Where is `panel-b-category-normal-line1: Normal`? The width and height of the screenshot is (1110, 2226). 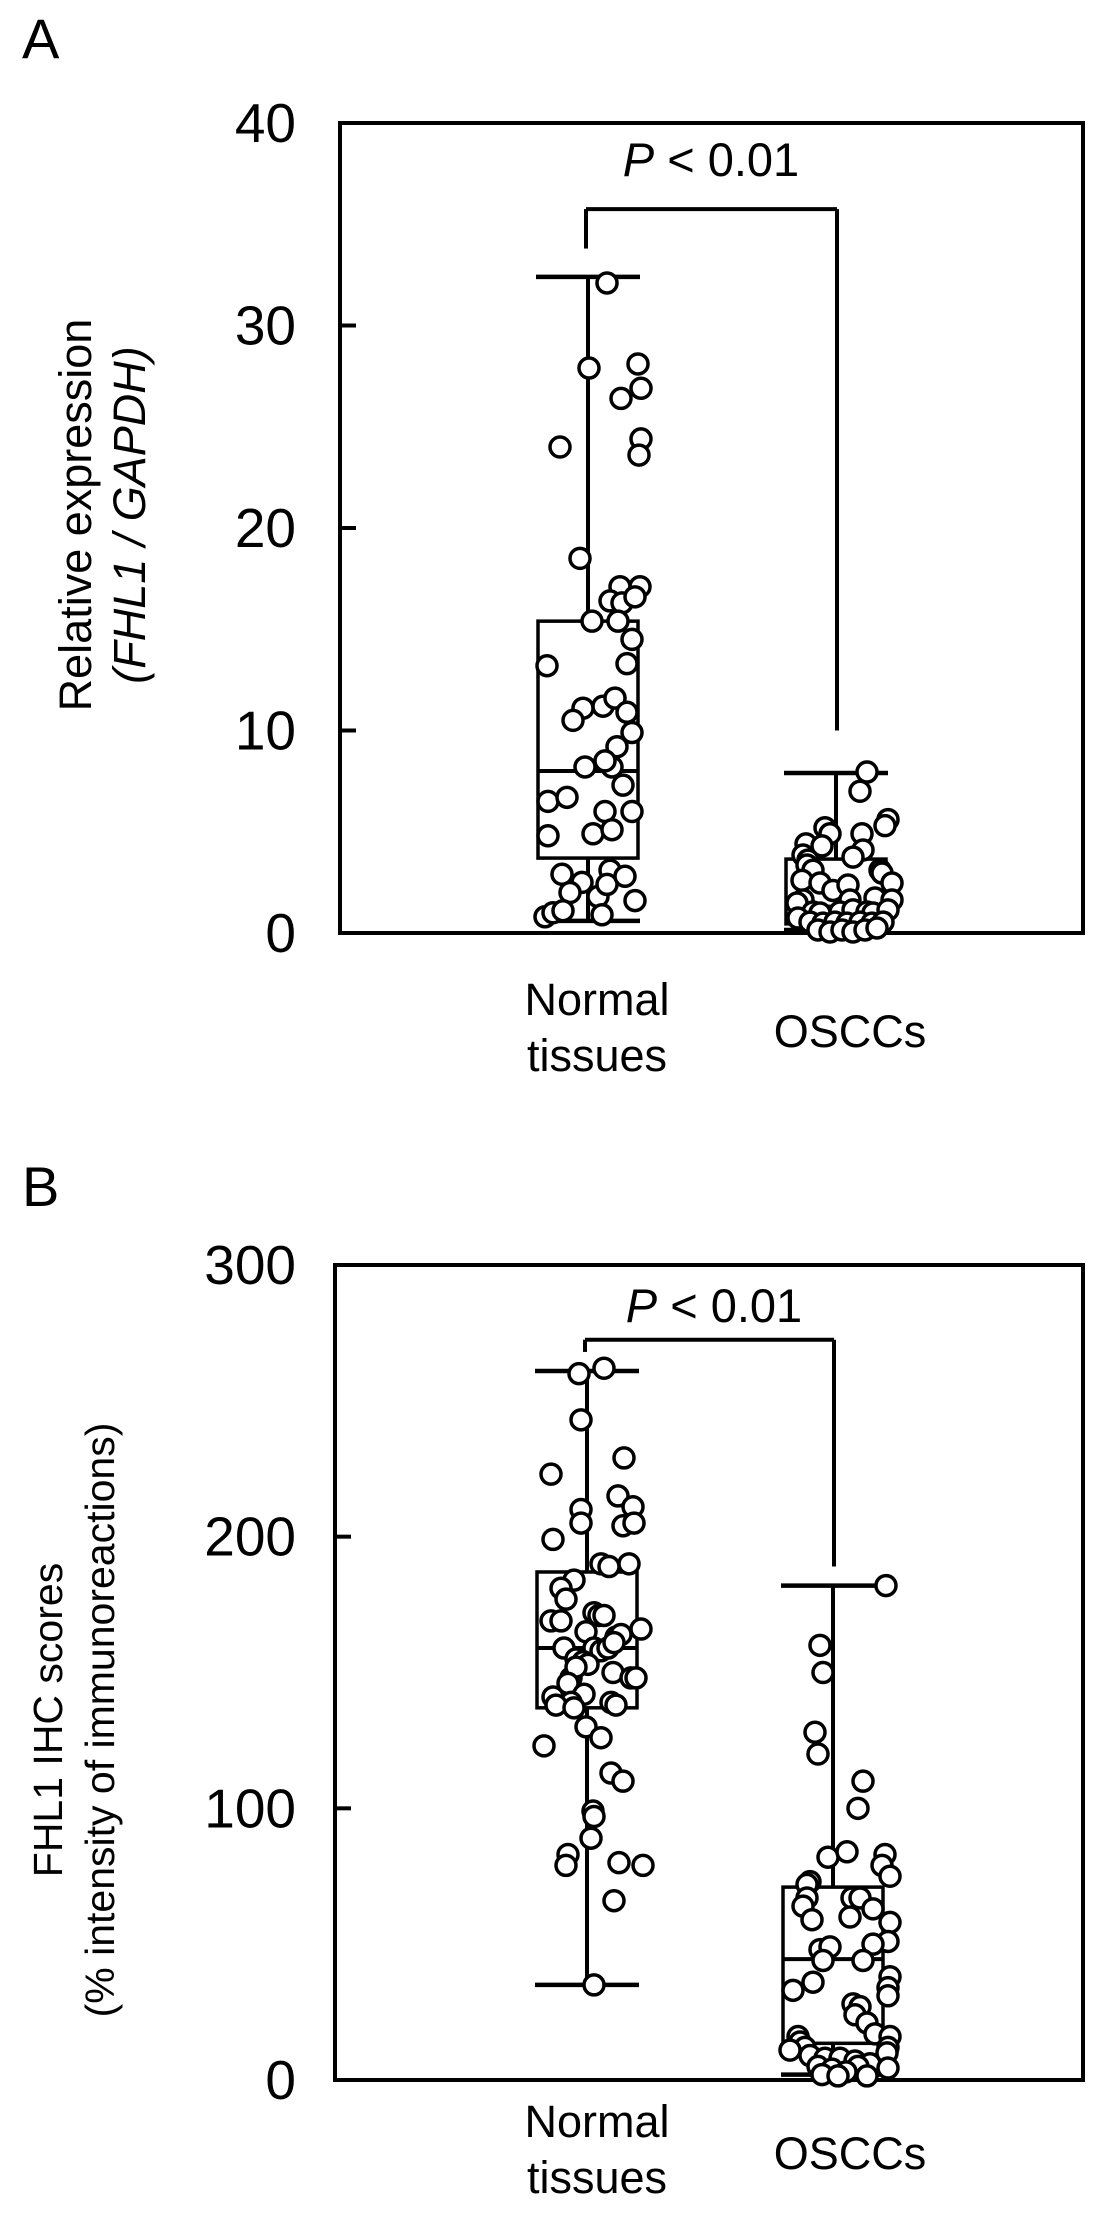 panel-b-category-normal-line1: Normal is located at coordinates (597, 2121).